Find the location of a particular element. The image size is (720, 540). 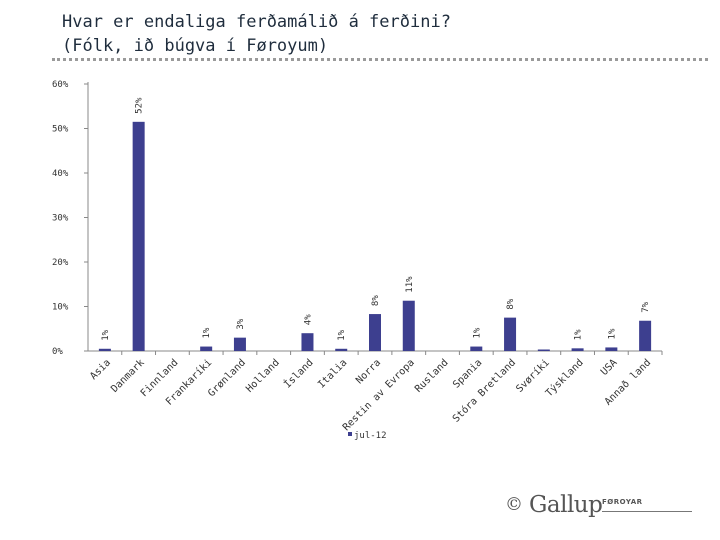

data-label: 7% is located at coordinates (646, 306).